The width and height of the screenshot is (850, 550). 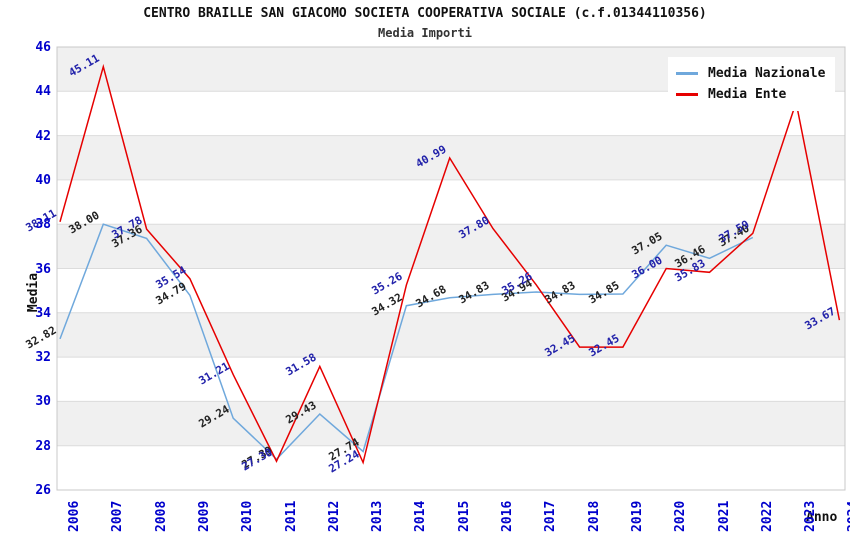 I want to click on legend-label: Media Ente, so click(x=747, y=94).